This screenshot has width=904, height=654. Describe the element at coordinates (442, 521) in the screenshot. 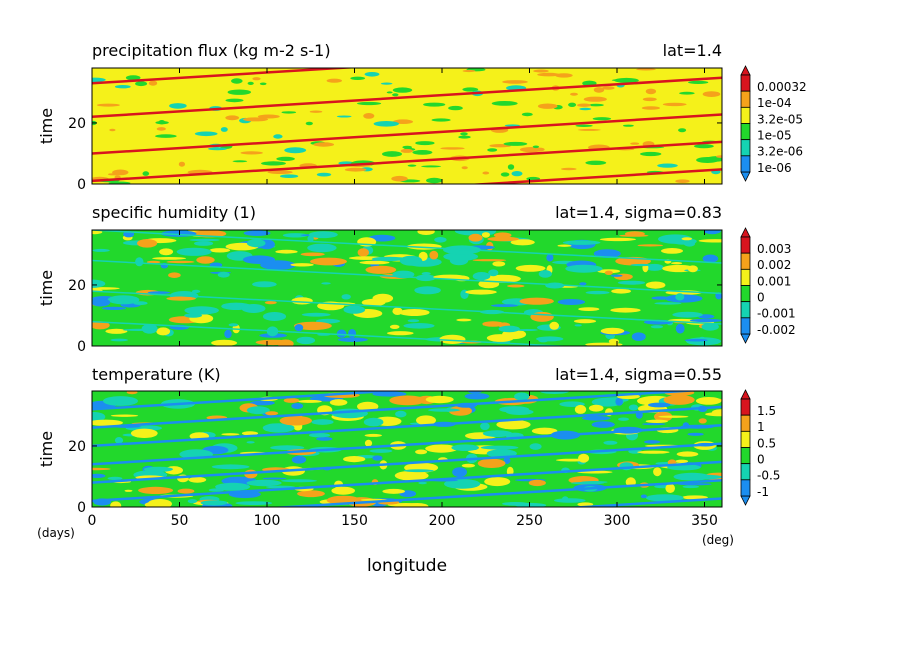

I see `x-tick-label: 200` at that location.